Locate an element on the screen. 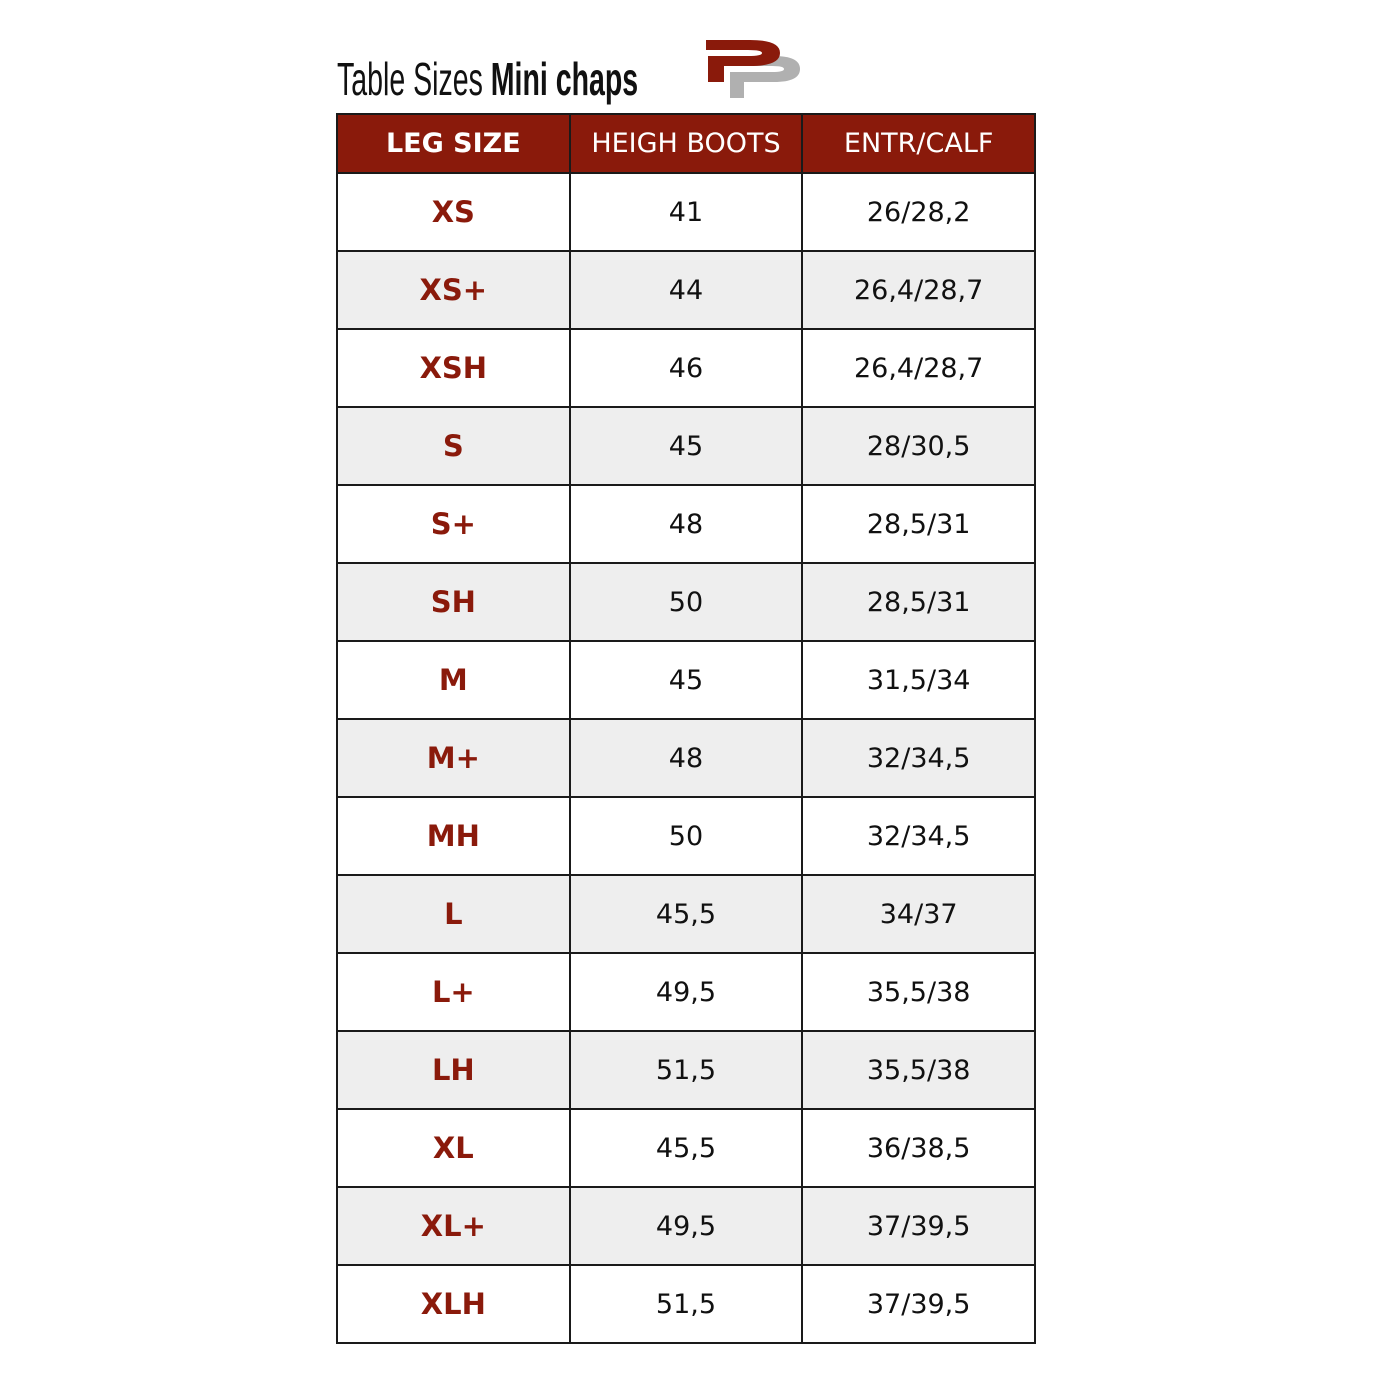  table-header-row: LEG SIZE HEIGH BOOTS ENTR/CALF is located at coordinates (686, 143).